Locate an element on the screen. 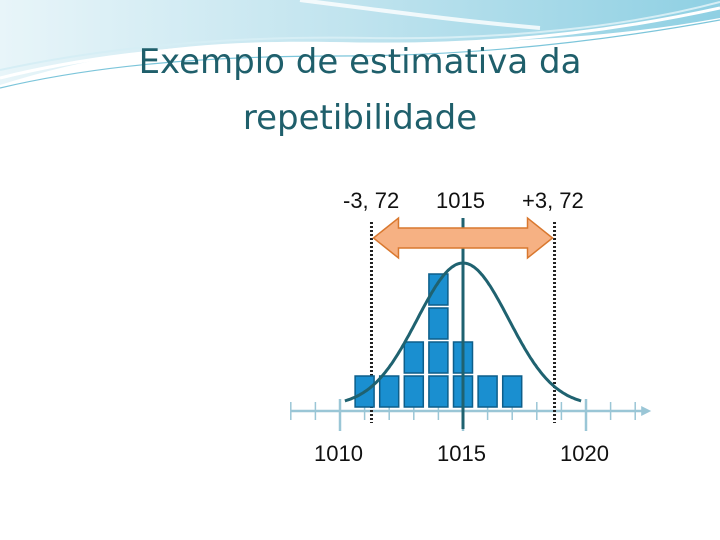 This screenshot has width=720, height=540. slide-title-line-2: repetibilidade is located at coordinates (360, 118).